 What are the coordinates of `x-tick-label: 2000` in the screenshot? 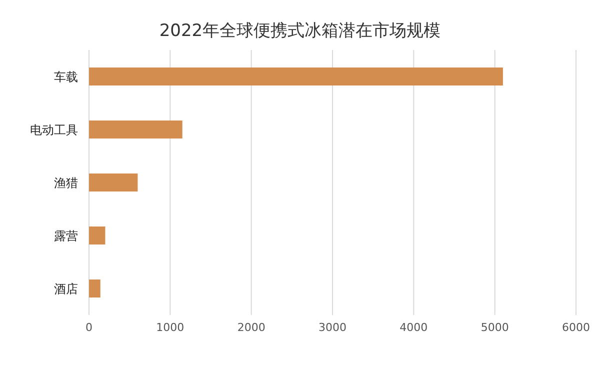 It's located at (251, 327).